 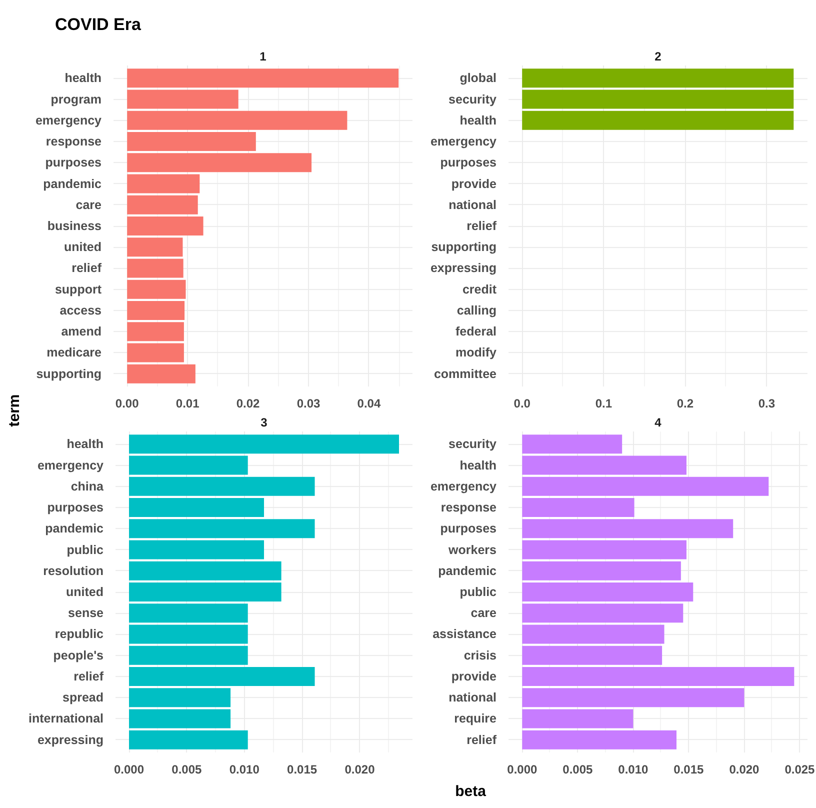 What do you see at coordinates (73, 571) in the screenshot?
I see `y-tick-label: resolution` at bounding box center [73, 571].